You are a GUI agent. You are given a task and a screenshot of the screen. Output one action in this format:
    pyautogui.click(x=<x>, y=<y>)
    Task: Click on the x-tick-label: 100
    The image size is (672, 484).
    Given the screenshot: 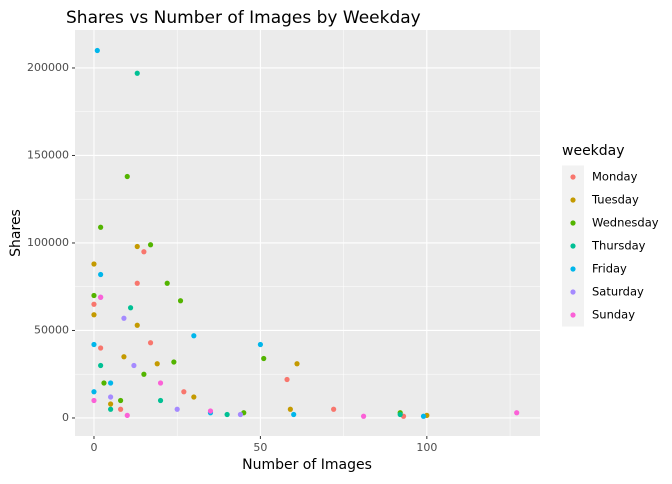 What is the action you would take?
    pyautogui.click(x=426, y=447)
    